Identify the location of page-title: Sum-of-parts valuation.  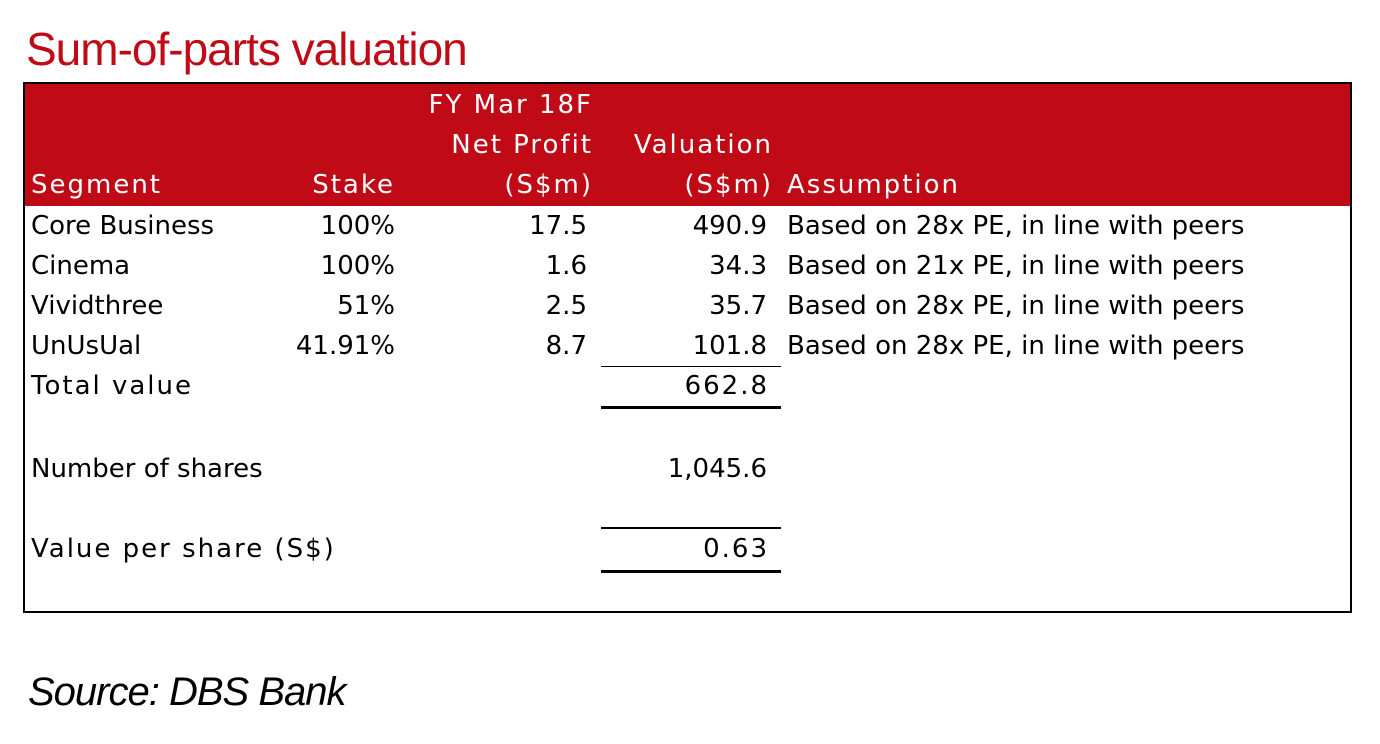
(247, 49).